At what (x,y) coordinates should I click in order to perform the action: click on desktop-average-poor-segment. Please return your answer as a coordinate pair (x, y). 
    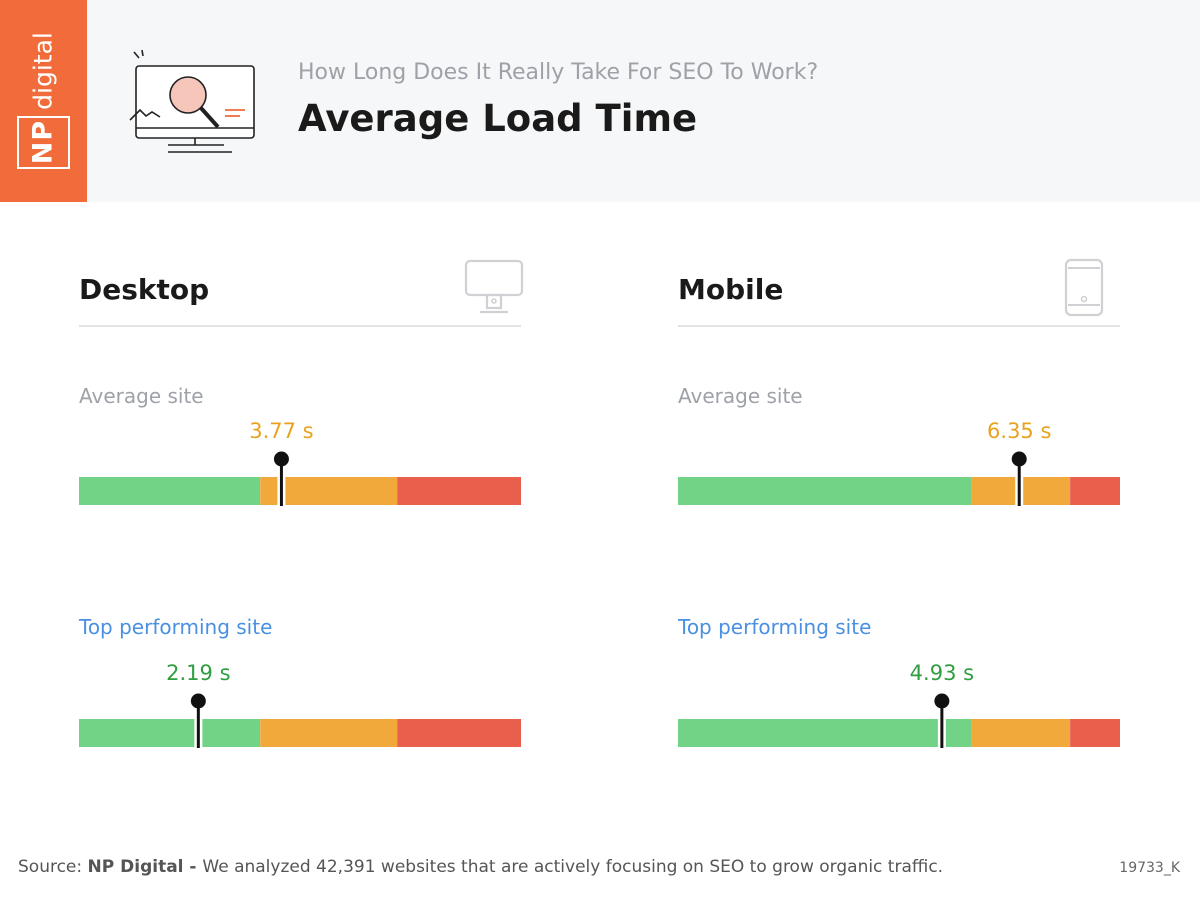
    Looking at the image, I should click on (459, 491).